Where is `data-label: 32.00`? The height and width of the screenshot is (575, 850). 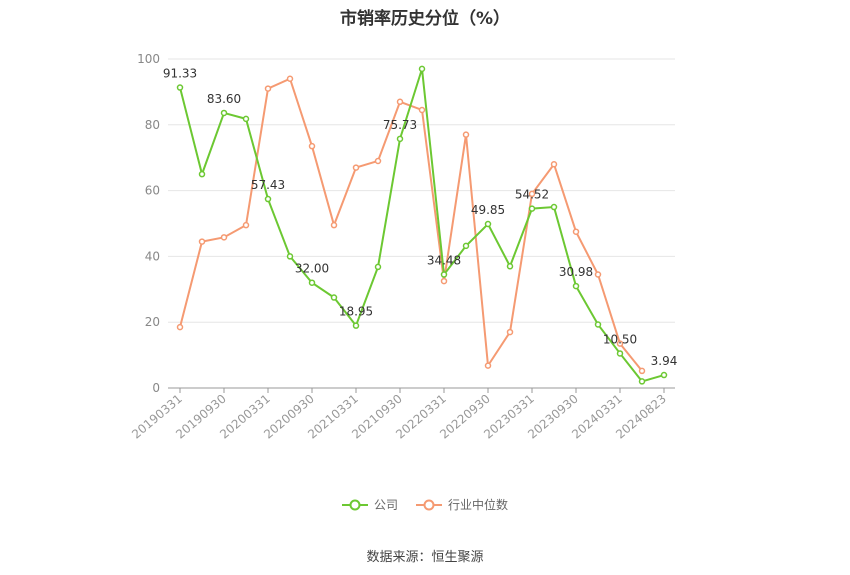 data-label: 32.00 is located at coordinates (312, 269).